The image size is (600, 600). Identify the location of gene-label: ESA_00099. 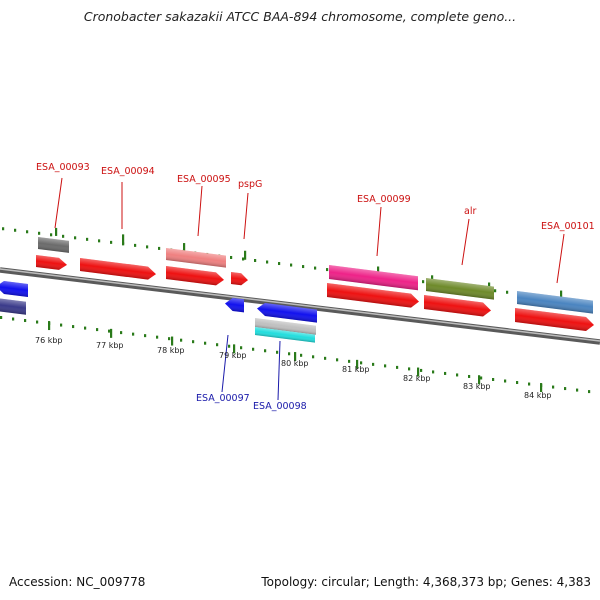
(384, 199).